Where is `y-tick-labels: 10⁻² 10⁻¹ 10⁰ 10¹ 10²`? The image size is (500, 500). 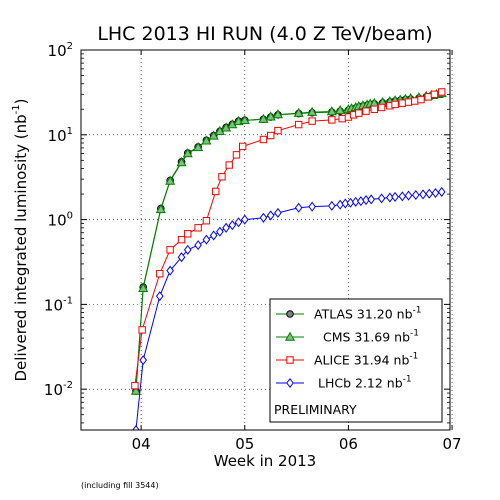 y-tick-labels: 10⁻² 10⁻¹ 10⁰ 10¹ 10² is located at coordinates (58, 220).